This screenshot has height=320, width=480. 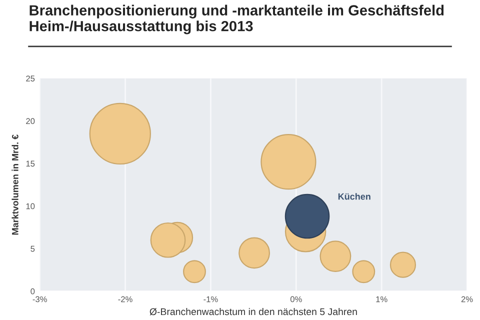 What do you see at coordinates (32, 249) in the screenshot?
I see `y-tick-label: 5` at bounding box center [32, 249].